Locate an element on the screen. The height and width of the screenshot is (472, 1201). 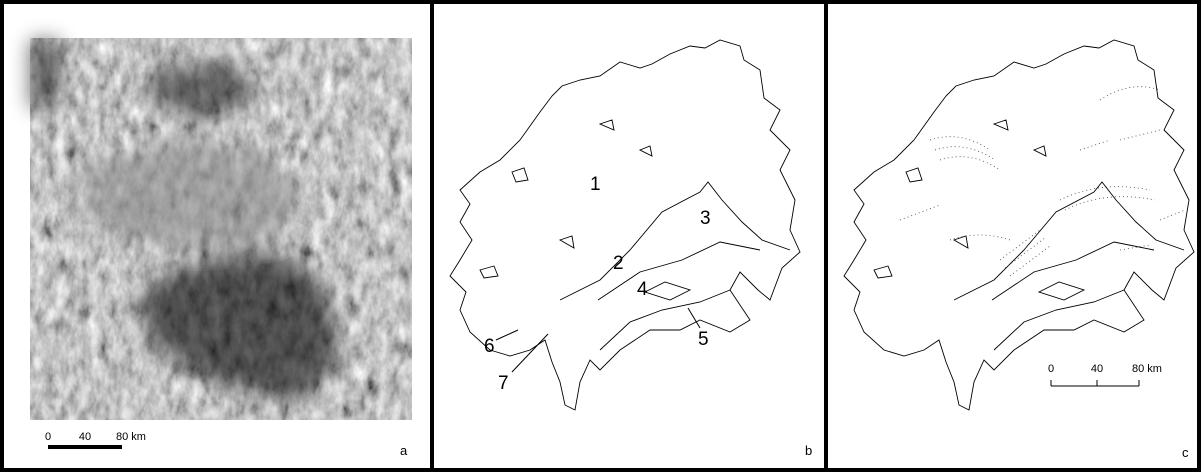
unit-label: 3 is located at coordinates (705, 218).